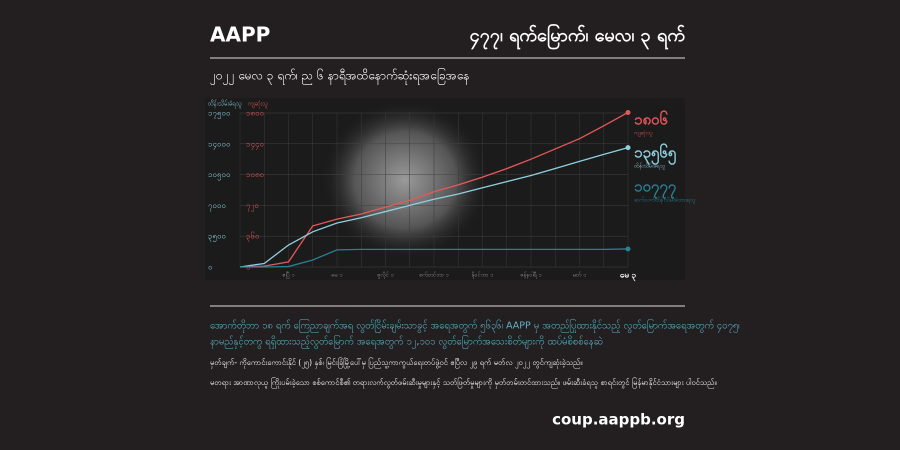 Image resolution: width=900 pixels, height=450 pixels. Describe the element at coordinates (253, 237) in the screenshot. I see `y2-tick-label: ၃၆၀` at that location.